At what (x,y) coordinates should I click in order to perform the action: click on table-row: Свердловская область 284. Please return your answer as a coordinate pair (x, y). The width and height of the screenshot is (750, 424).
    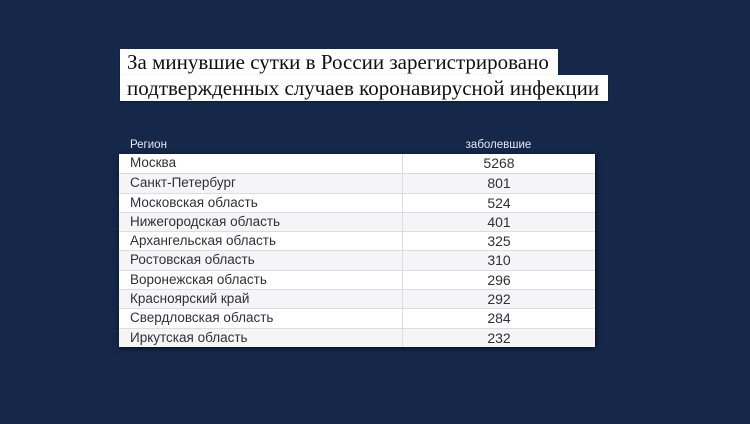
    Looking at the image, I should click on (357, 318).